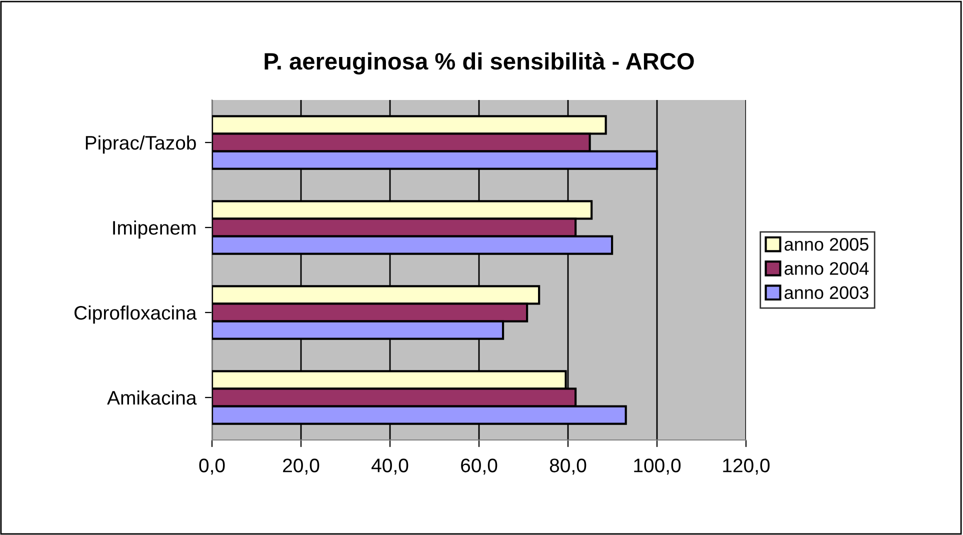 This screenshot has width=963, height=535. What do you see at coordinates (390, 466) in the screenshot?
I see `x-tick-label: 40,0` at bounding box center [390, 466].